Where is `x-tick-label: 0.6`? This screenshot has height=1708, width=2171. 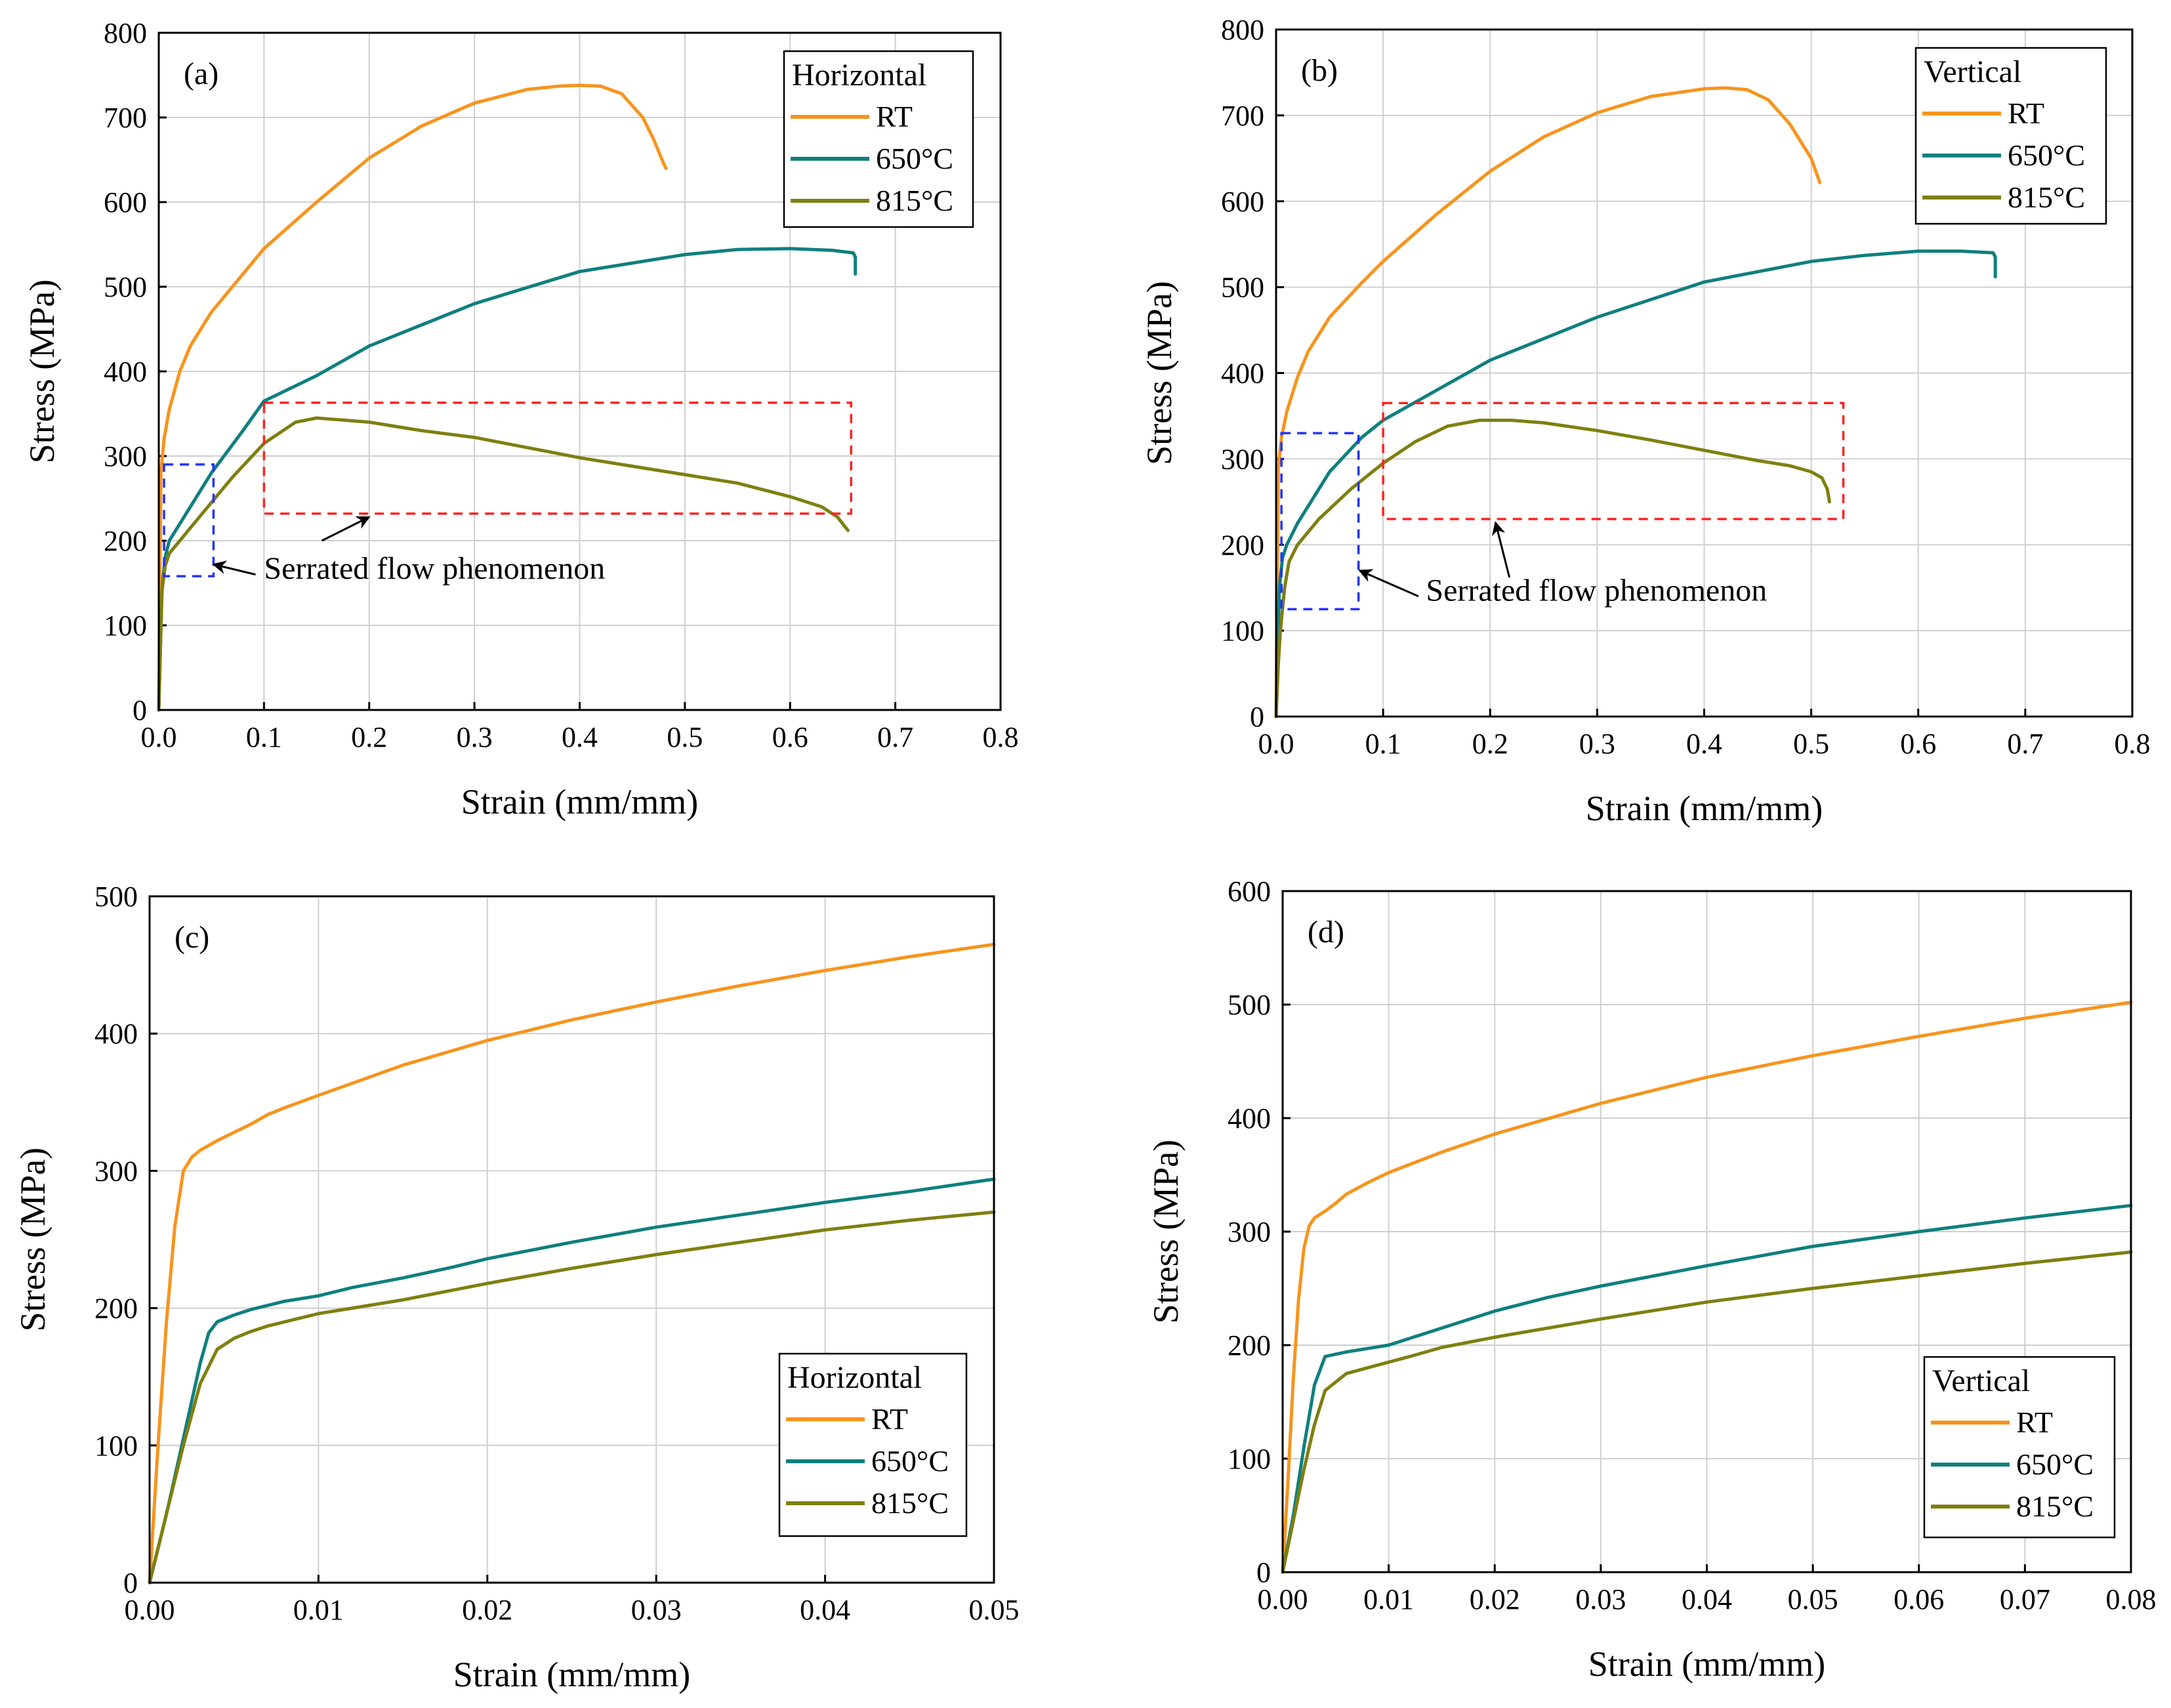 x-tick-label: 0.6 is located at coordinates (790, 737).